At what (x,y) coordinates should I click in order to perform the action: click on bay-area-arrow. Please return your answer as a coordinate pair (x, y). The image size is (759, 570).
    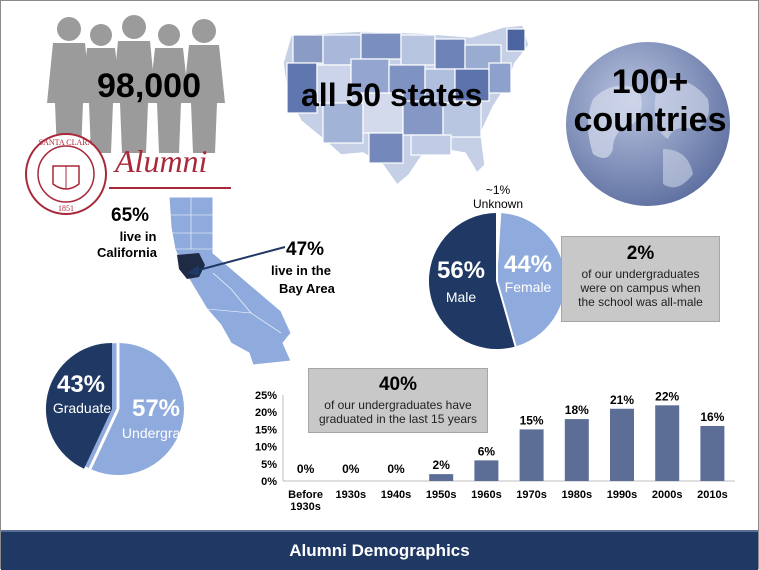
    Looking at the image, I should click on (236, 261).